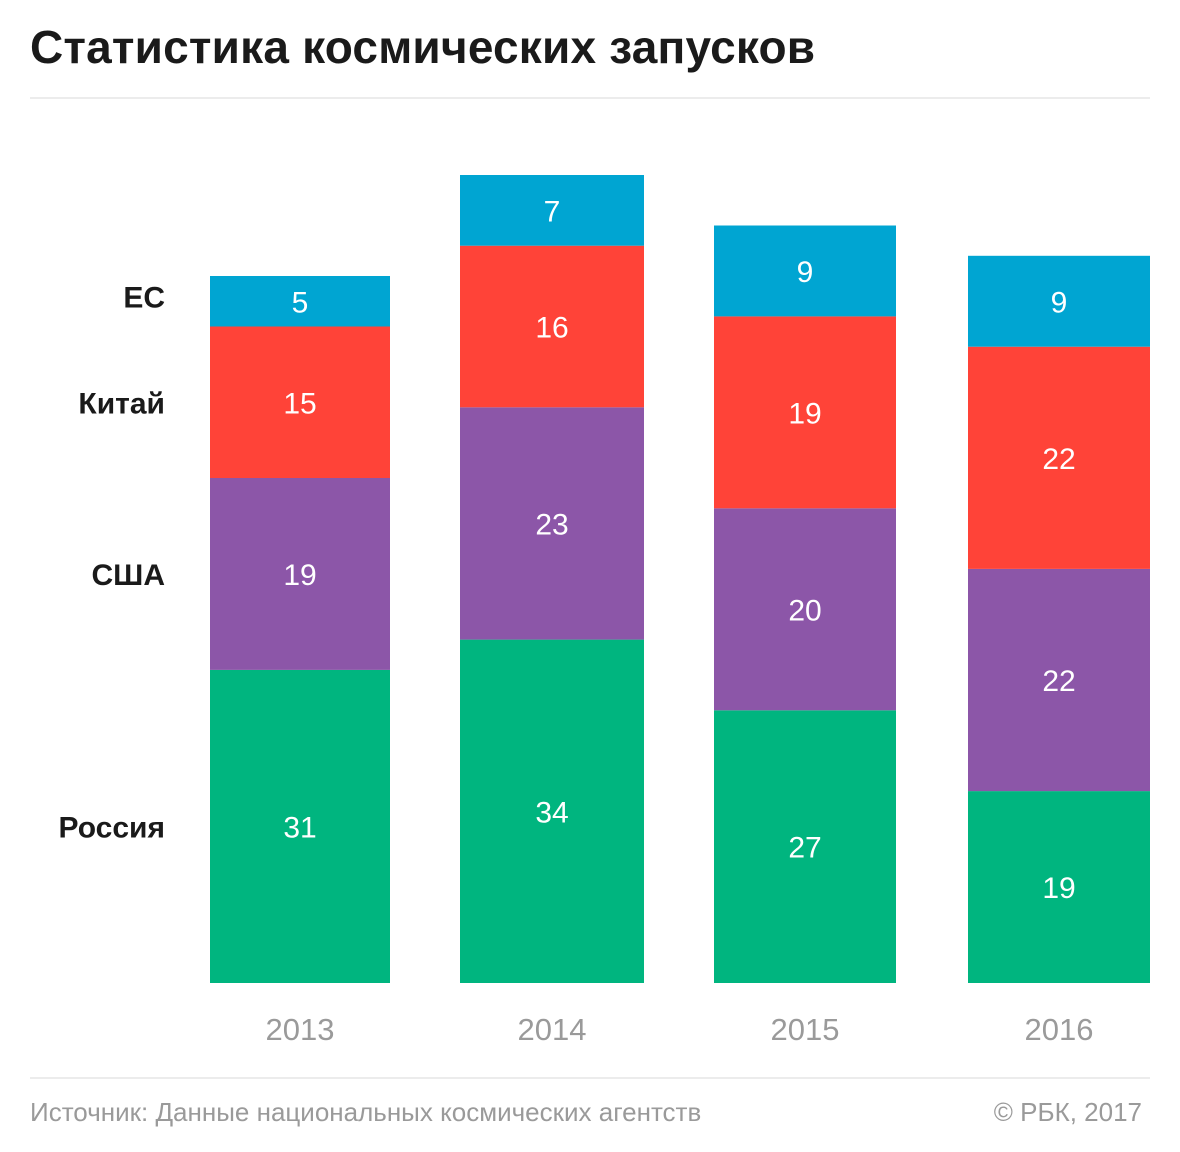 The height and width of the screenshot is (1152, 1180). Describe the element at coordinates (590, 98) in the screenshot. I see `top-divider` at that location.